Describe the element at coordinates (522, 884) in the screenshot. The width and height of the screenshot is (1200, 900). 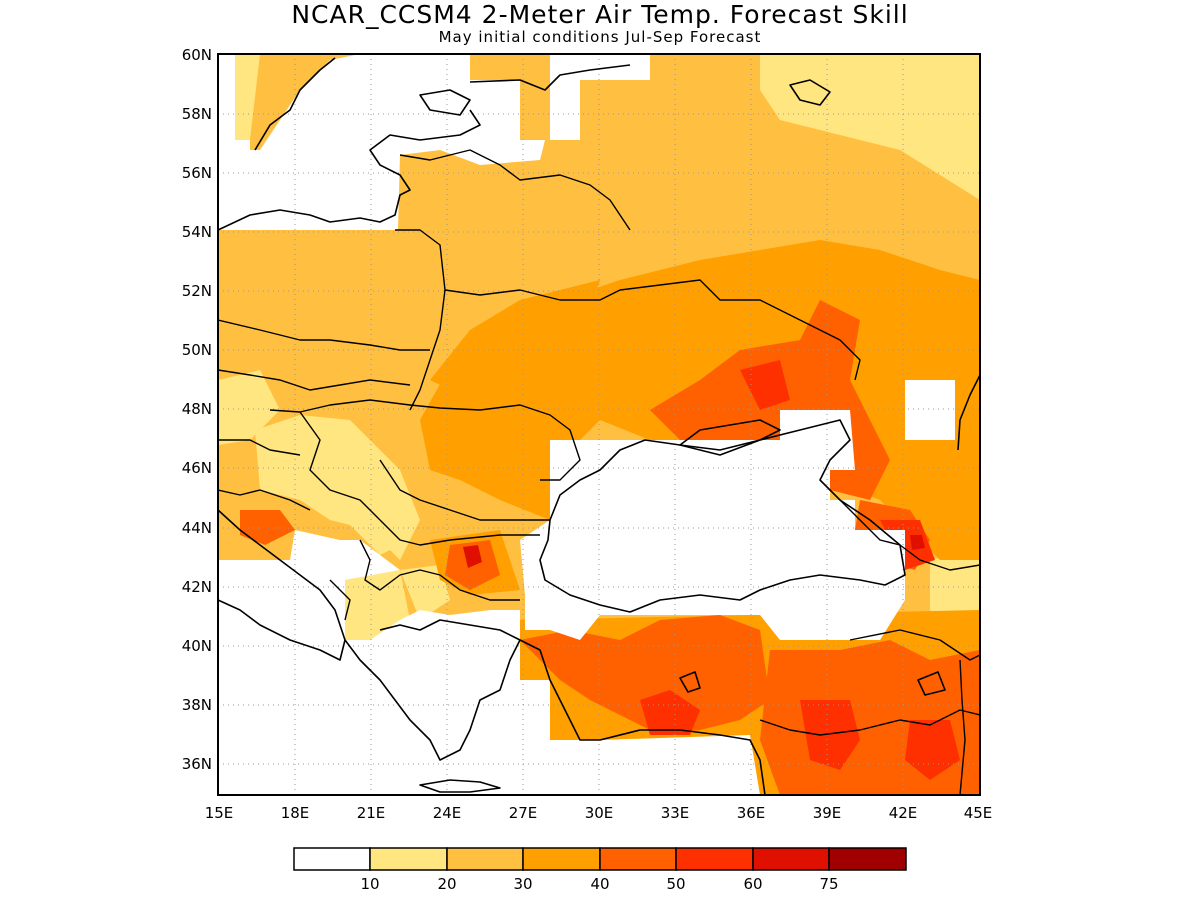
I see `colorbar-label: 30` at that location.